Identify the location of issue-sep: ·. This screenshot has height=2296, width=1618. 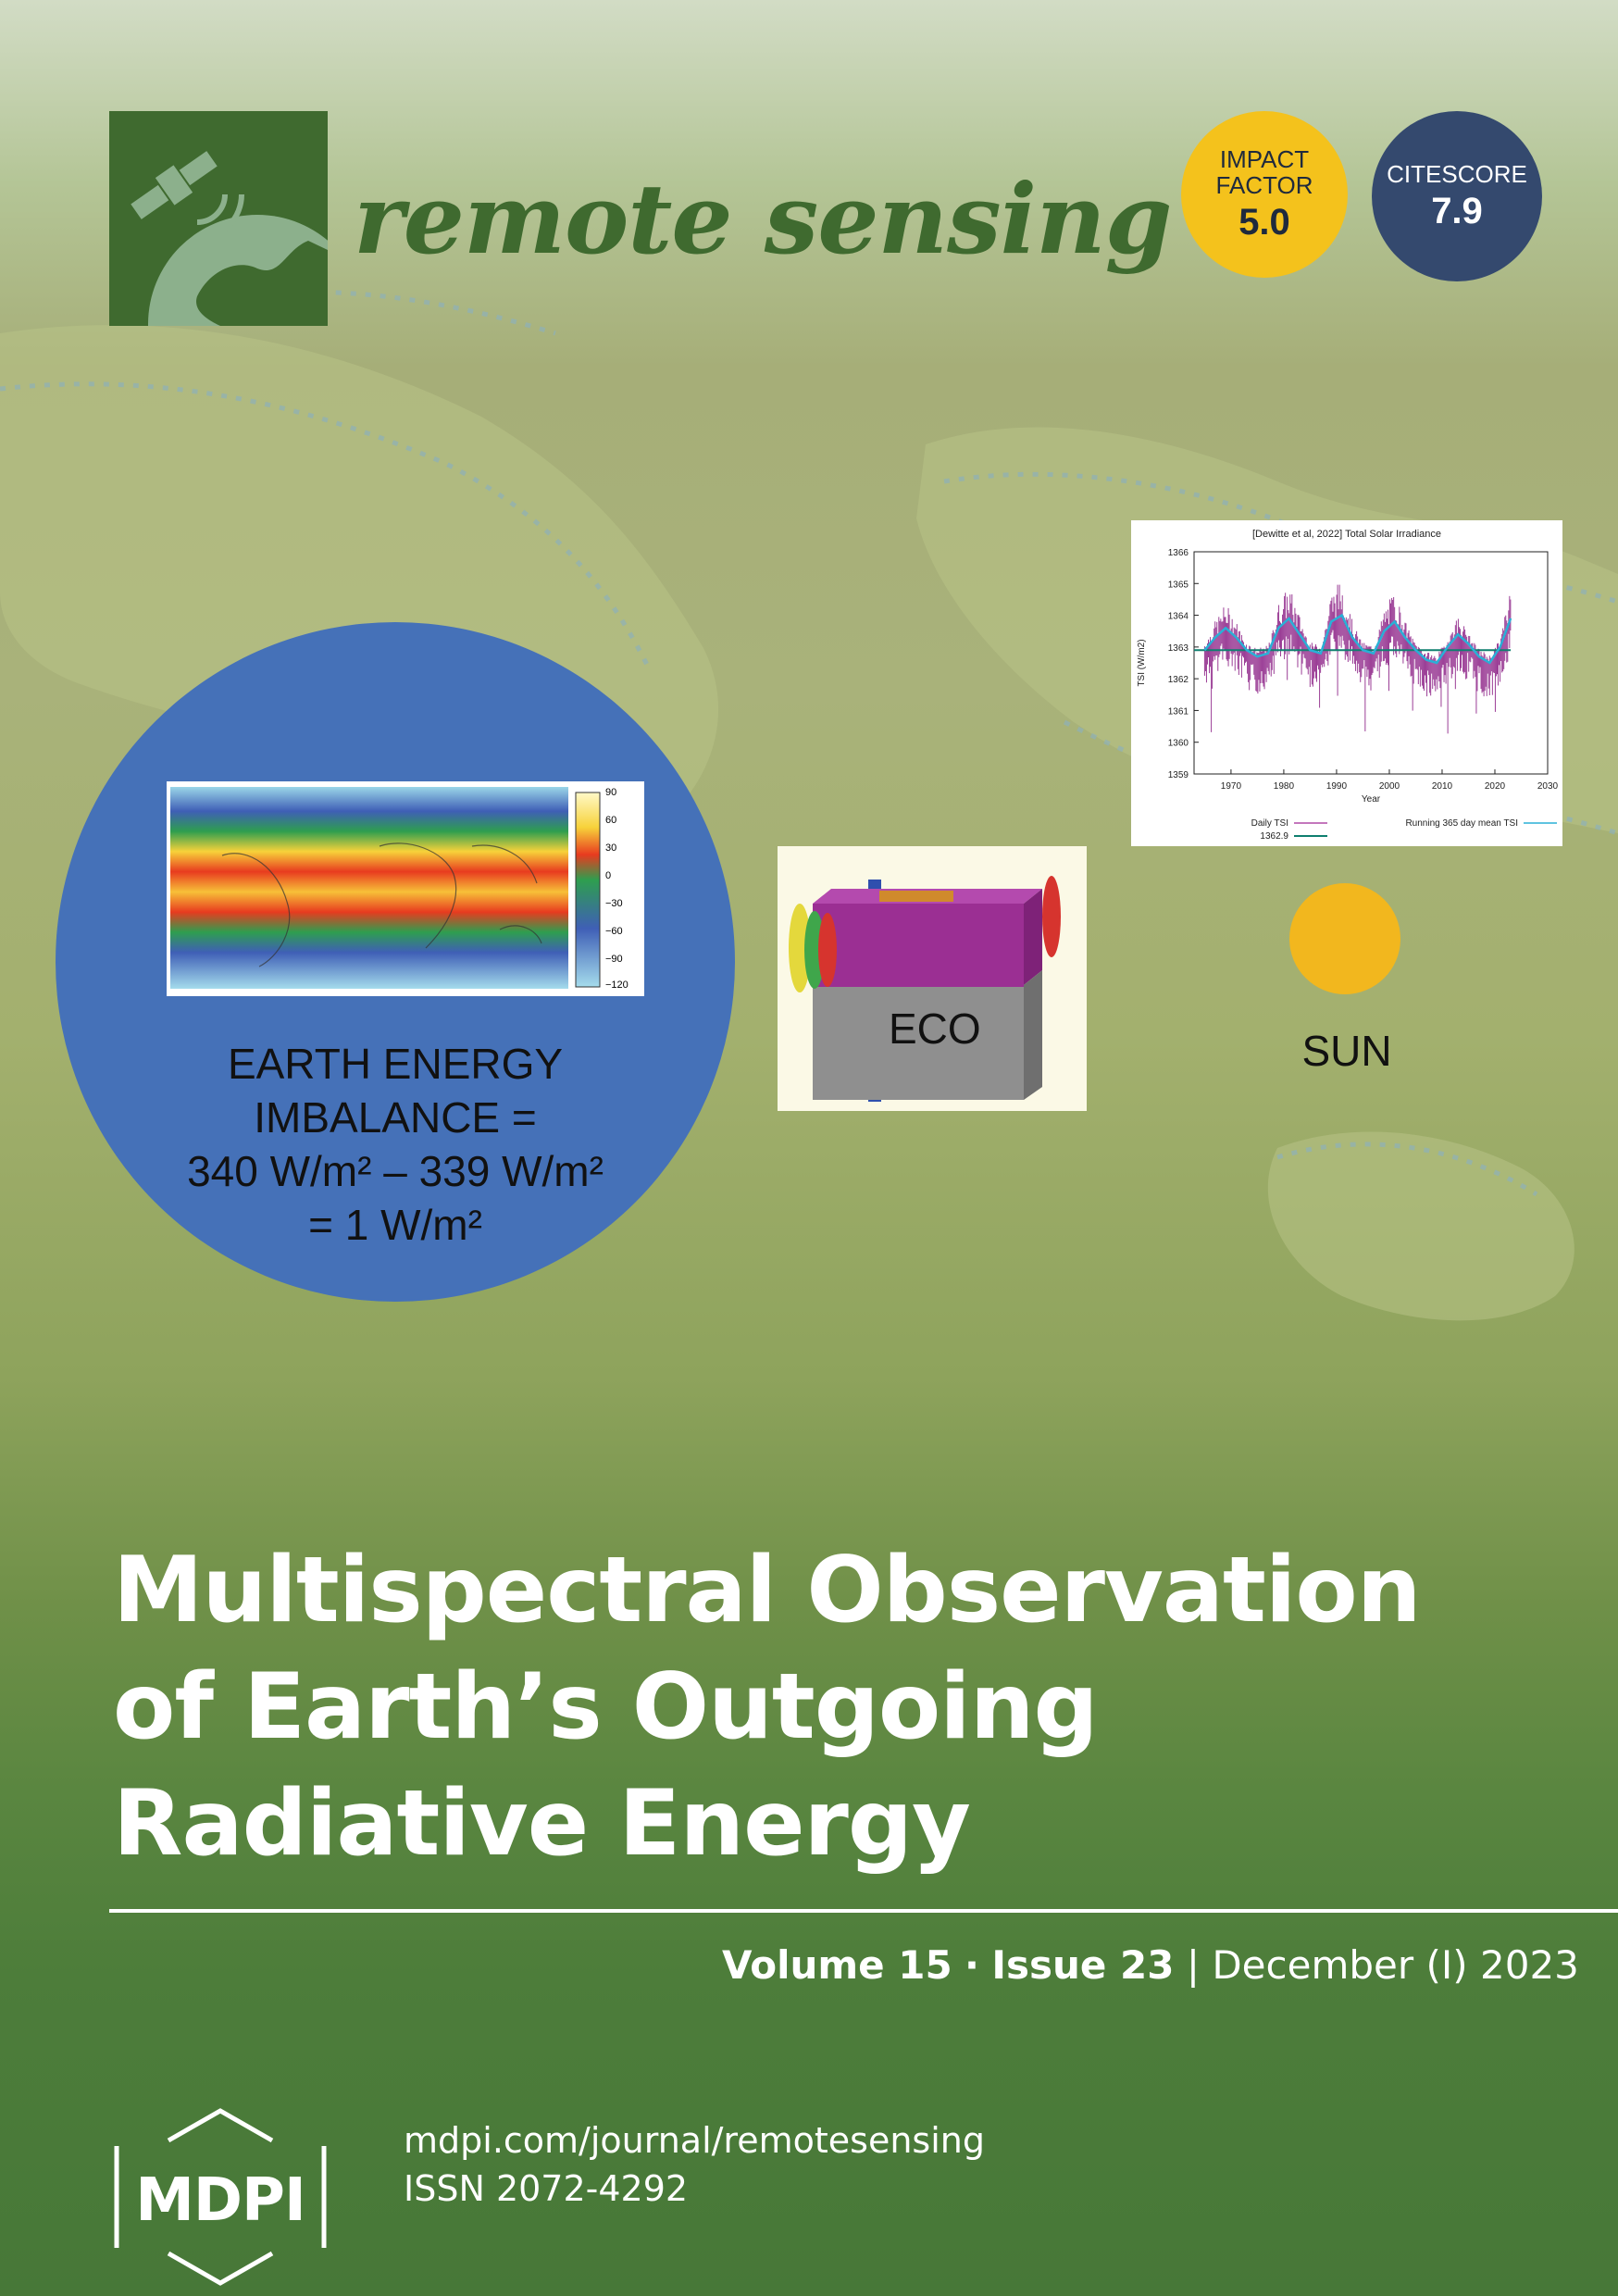
(973, 1965).